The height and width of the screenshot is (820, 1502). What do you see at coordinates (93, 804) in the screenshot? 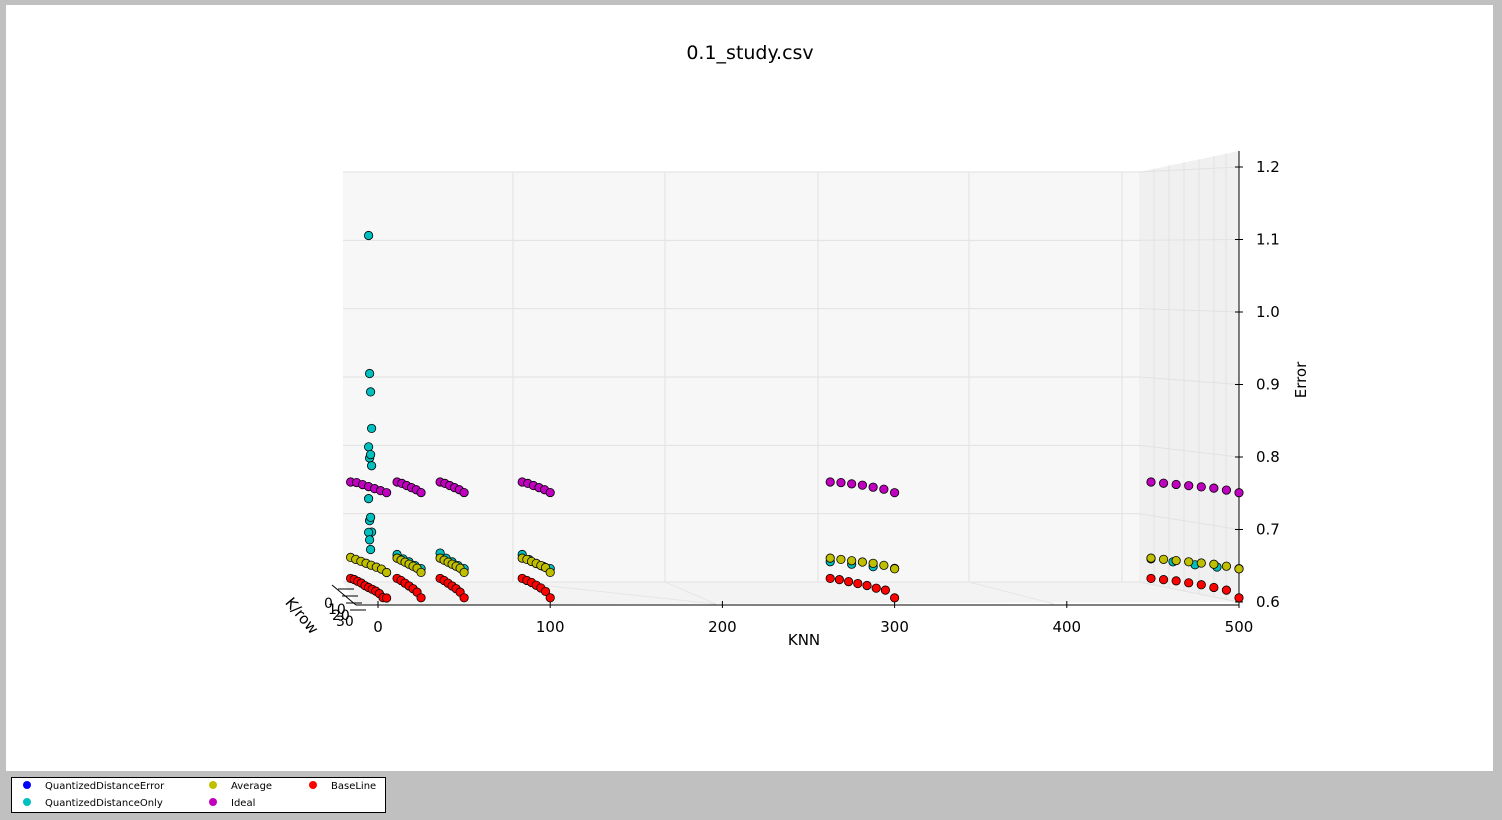
I see `legend-item: QuantizedDistanceOnly` at bounding box center [93, 804].